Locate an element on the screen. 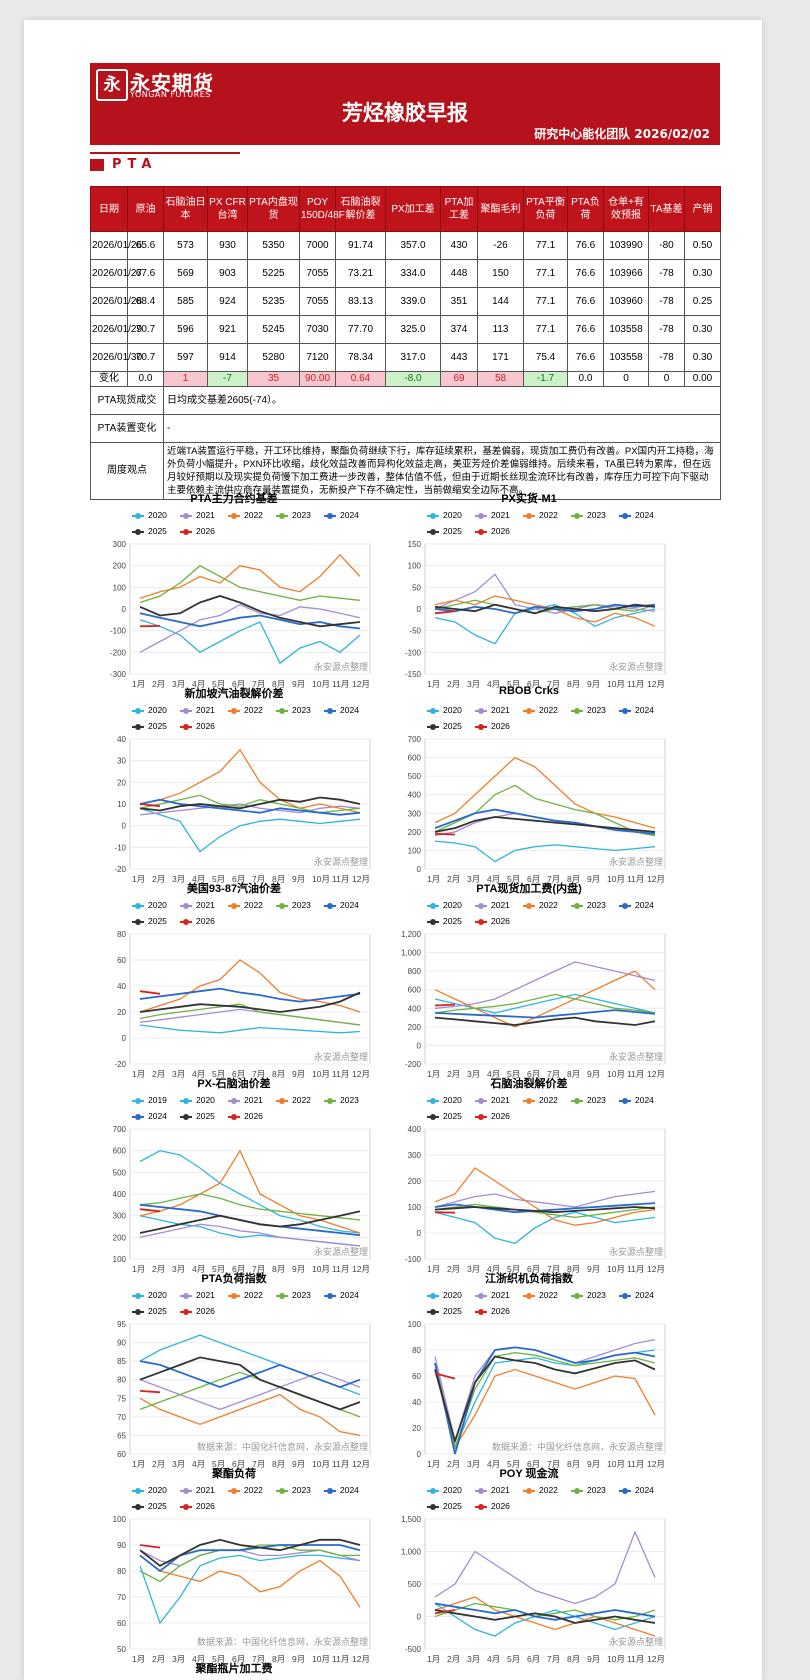  legend-item: 2024 is located at coordinates (348, 515).